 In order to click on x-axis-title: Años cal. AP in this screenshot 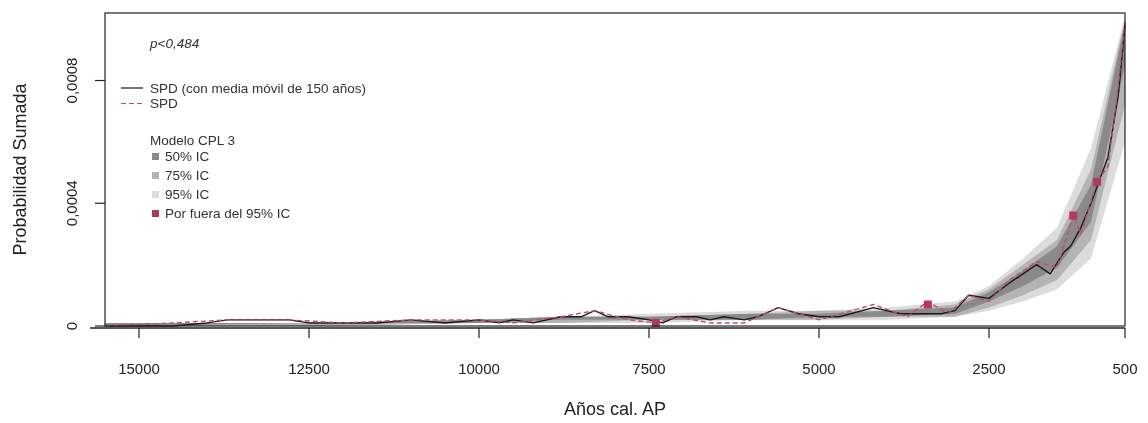, I will do `click(615, 409)`.